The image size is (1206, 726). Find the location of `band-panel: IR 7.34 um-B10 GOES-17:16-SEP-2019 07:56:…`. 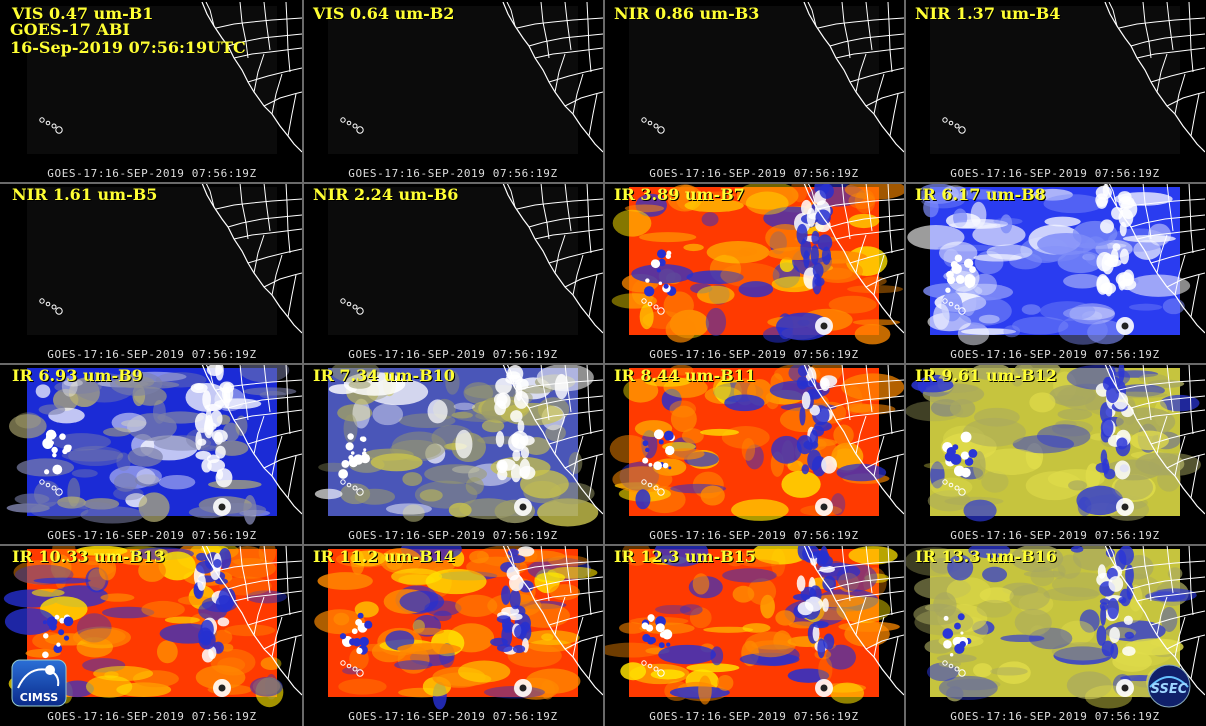

band-panel: IR 7.34 um-B10 GOES-17:16-SEP-2019 07:56:… is located at coordinates (453, 454).